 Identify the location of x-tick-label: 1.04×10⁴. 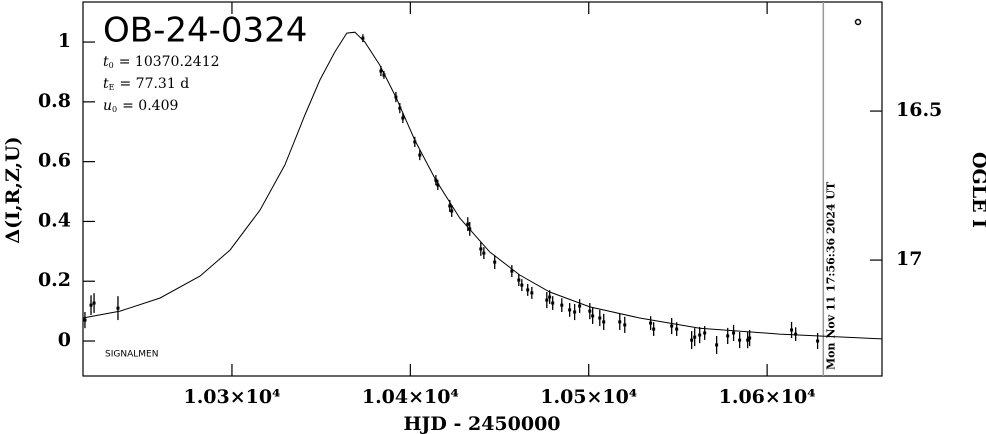
(410, 397).